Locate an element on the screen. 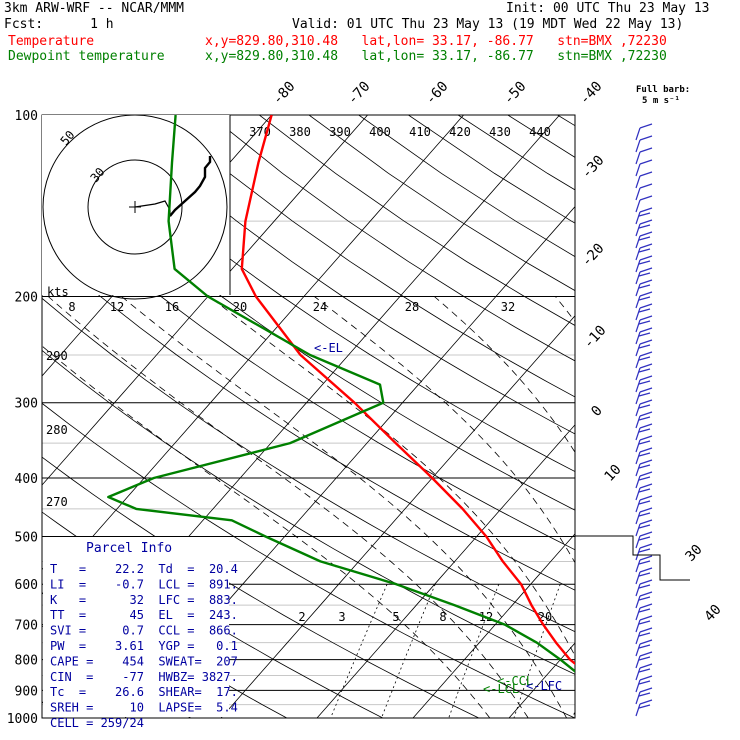 Image resolution: width=740 pixels, height=740 pixels. mixing-ratio-label-lower: 3 is located at coordinates (341, 617).